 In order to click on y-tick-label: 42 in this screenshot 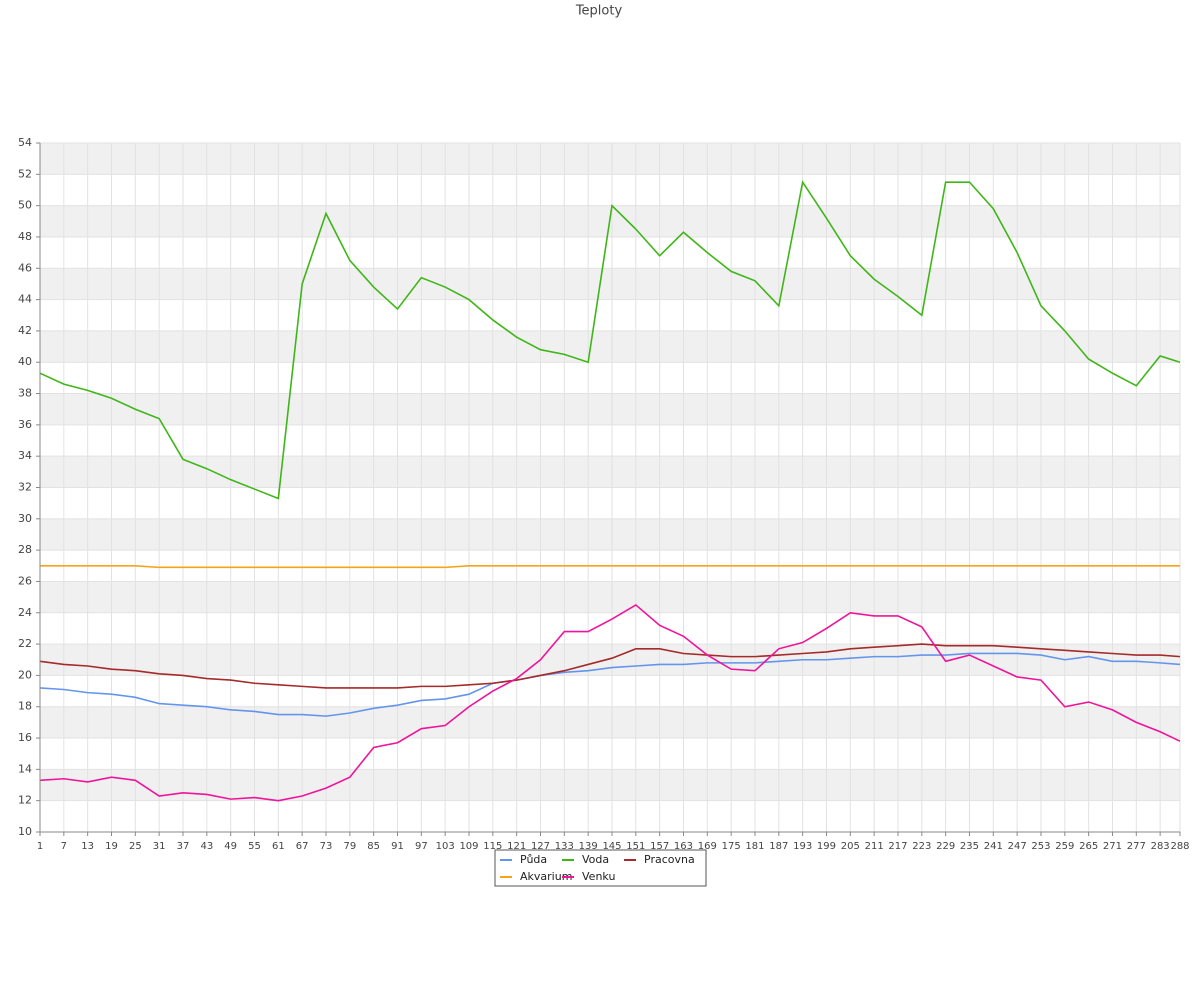, I will do `click(25, 330)`.